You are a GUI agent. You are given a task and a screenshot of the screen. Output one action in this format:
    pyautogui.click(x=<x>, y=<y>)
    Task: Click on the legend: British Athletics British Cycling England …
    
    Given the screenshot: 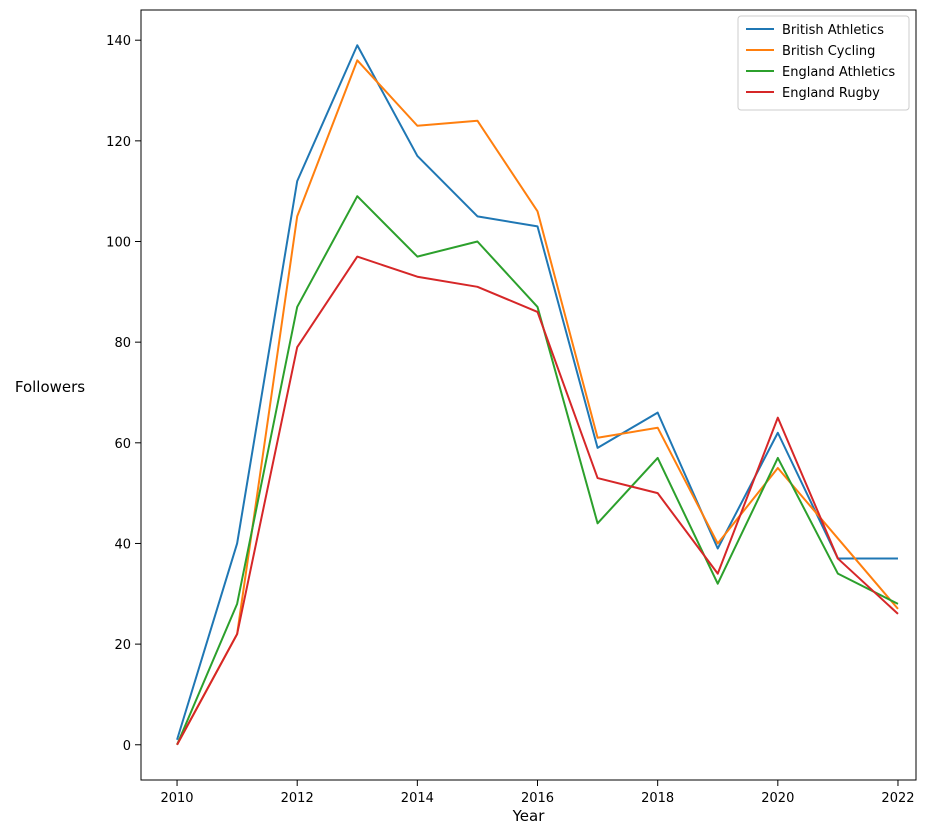 What is the action you would take?
    pyautogui.click(x=823, y=63)
    